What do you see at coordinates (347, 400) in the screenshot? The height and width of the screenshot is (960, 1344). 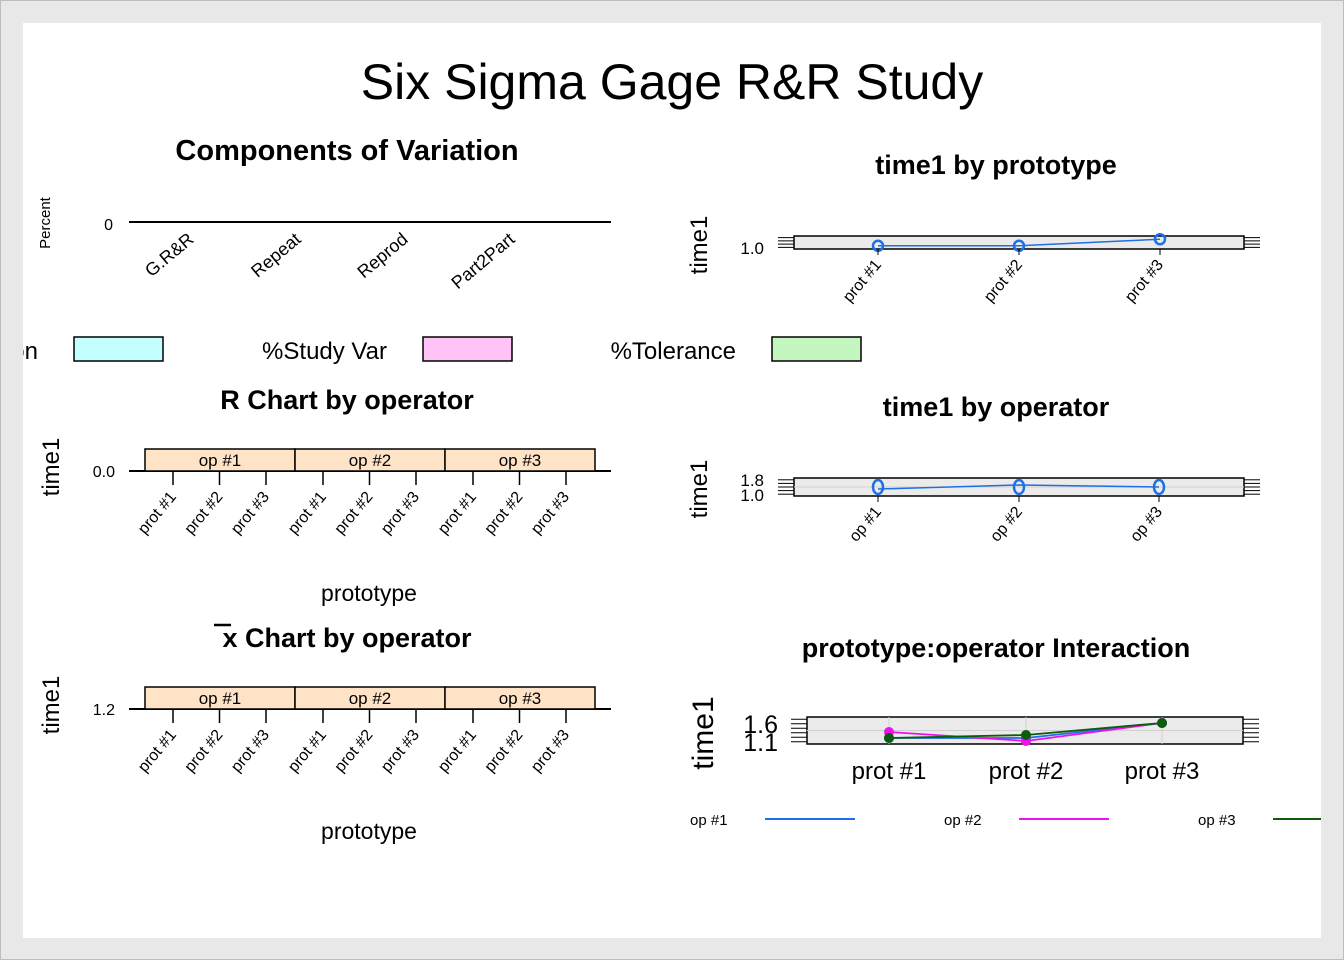 I see `chart-title: R Chart by operator` at bounding box center [347, 400].